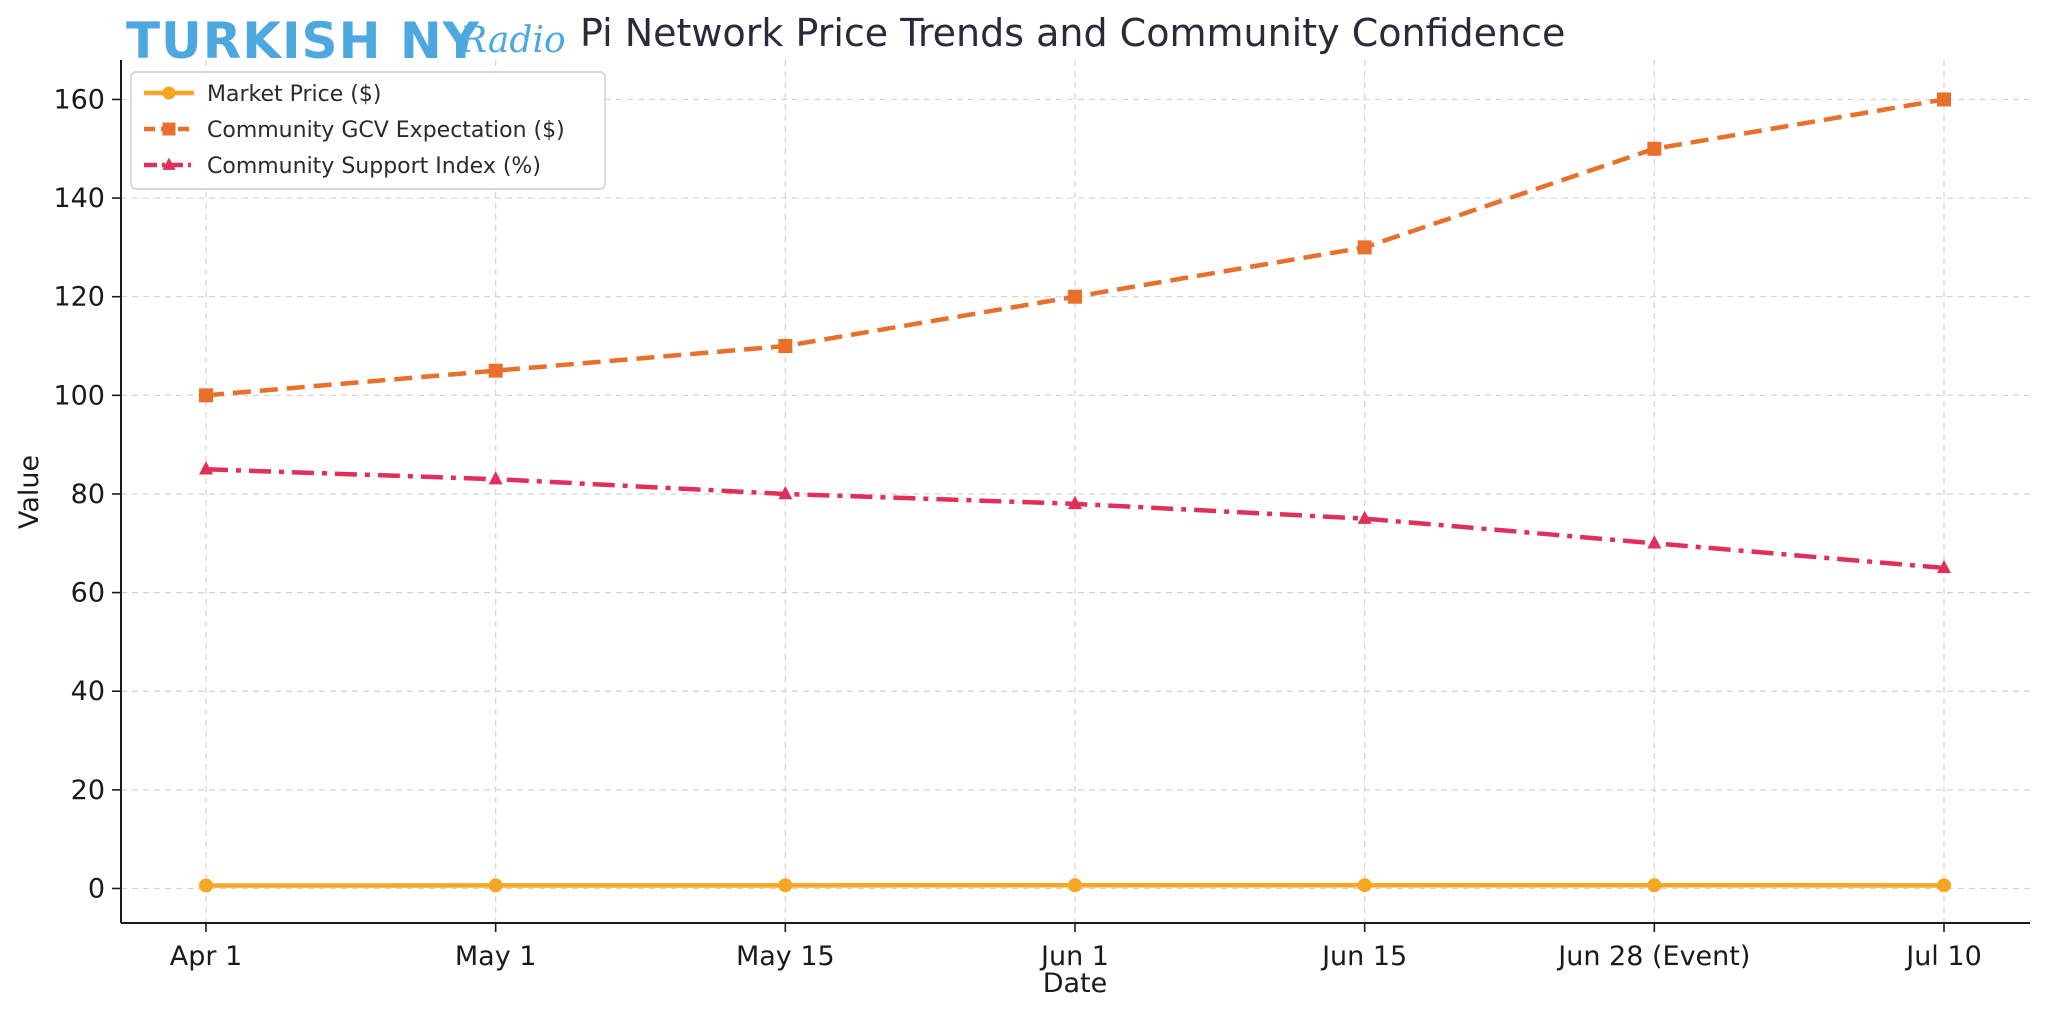 This screenshot has width=2048, height=1015. Describe the element at coordinates (1363, 956) in the screenshot. I see `x-tick-label: Jun 15` at that location.